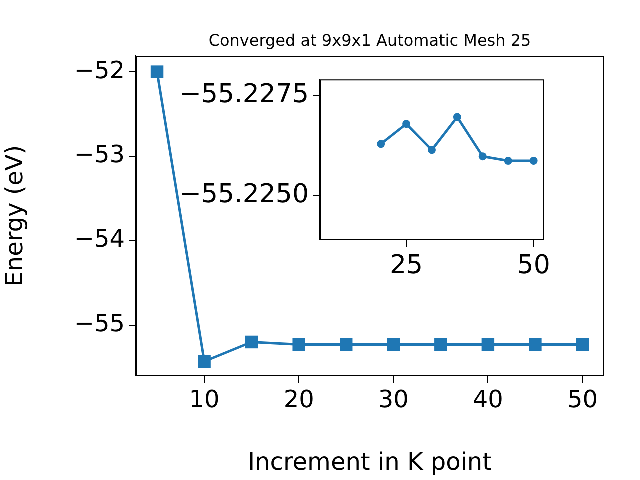 The width and height of the screenshot is (640, 480). Describe the element at coordinates (244, 195) in the screenshot. I see `y-tick-label: −55.2250` at that location.